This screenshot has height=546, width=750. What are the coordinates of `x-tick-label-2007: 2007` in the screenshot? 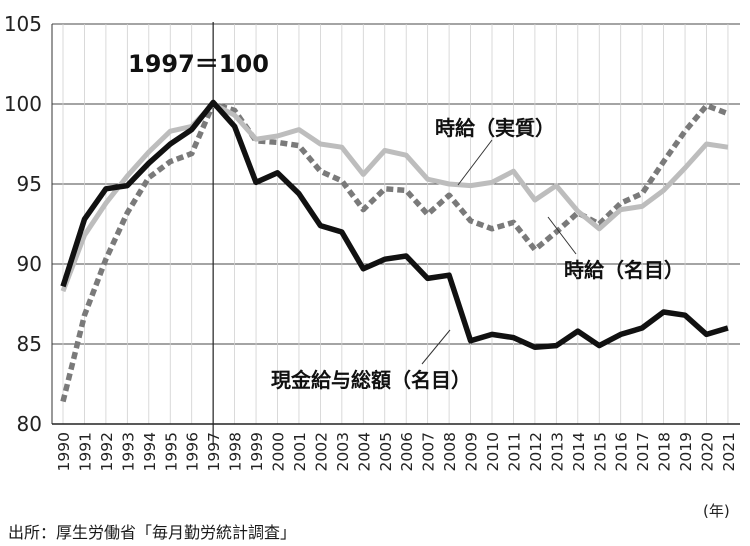 It's located at (429, 451).